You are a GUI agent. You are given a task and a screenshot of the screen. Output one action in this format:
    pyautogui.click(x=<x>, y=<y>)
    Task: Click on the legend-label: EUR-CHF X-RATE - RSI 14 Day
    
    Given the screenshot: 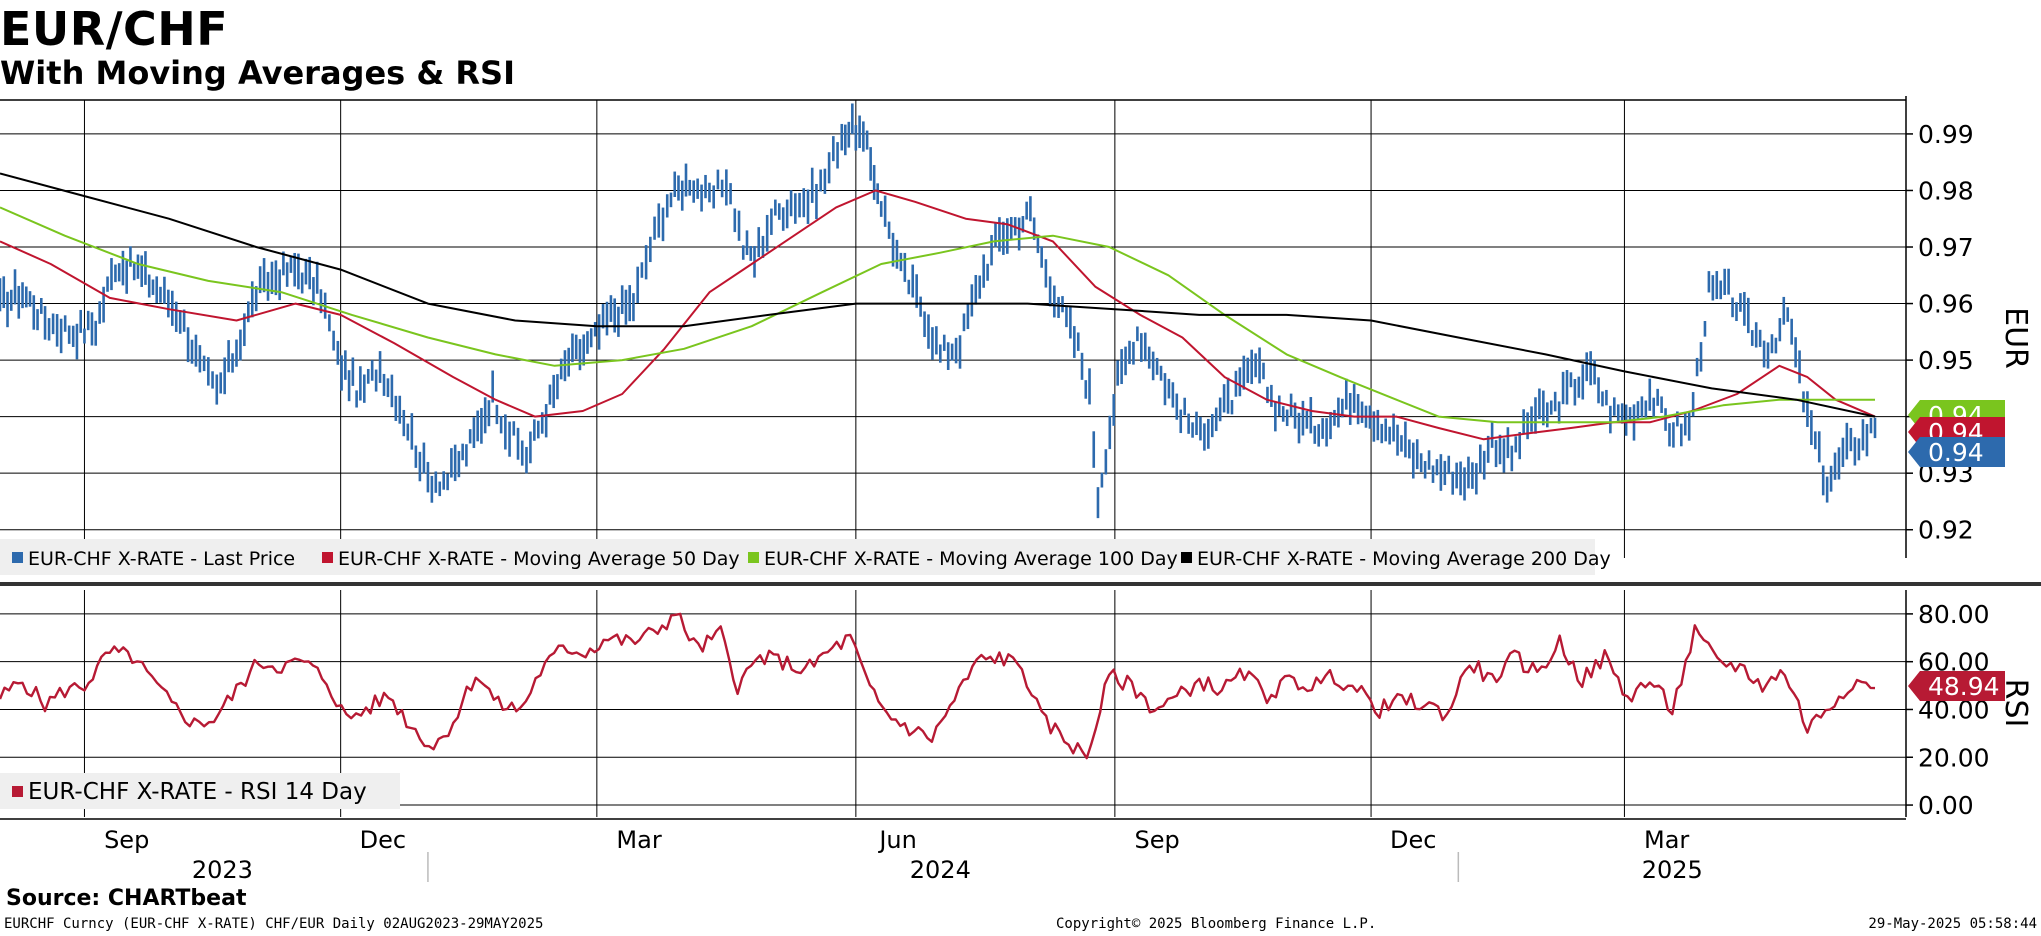 What is the action you would take?
    pyautogui.click(x=197, y=792)
    